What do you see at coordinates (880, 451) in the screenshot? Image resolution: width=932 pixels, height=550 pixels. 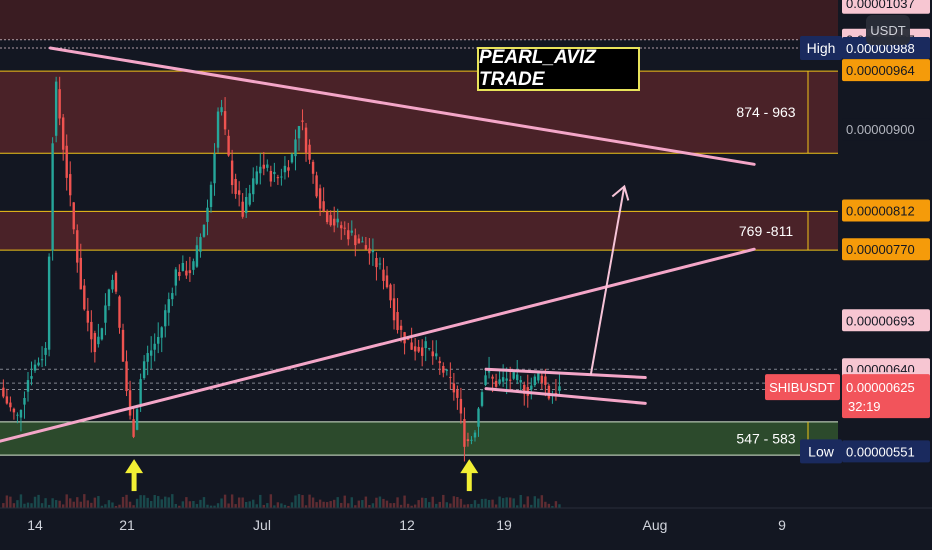 I see `price-label-11: 0.00000551` at bounding box center [880, 451].